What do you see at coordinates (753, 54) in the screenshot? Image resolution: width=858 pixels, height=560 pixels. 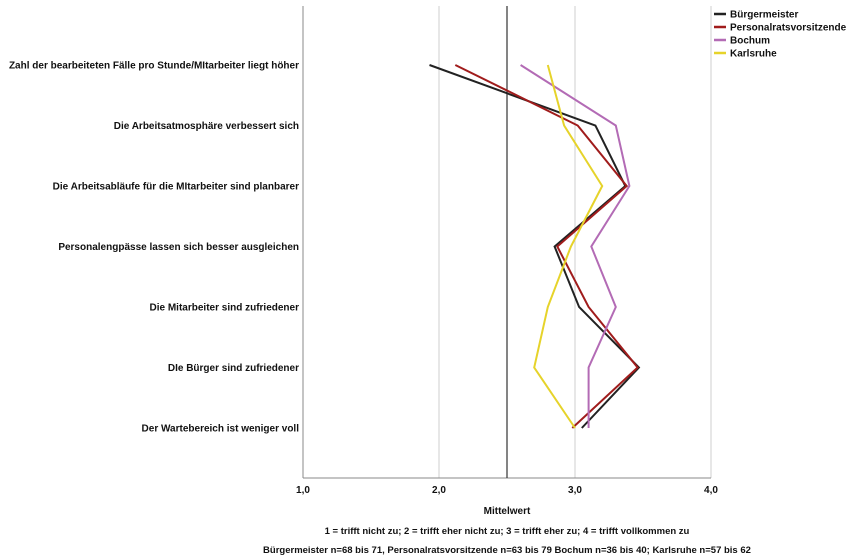 I see `legend-label-3: Karlsruhe` at bounding box center [753, 54].